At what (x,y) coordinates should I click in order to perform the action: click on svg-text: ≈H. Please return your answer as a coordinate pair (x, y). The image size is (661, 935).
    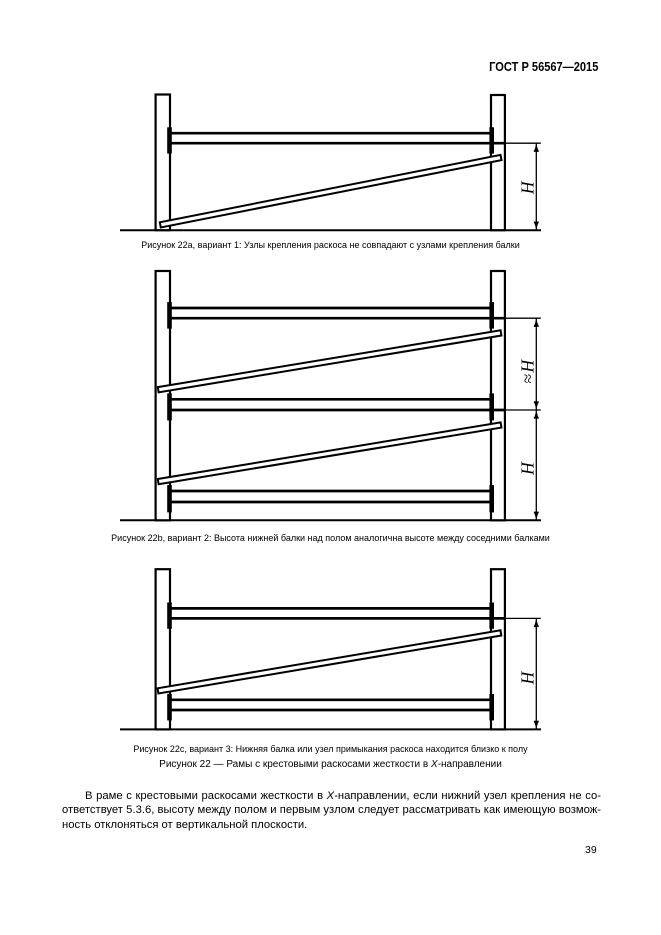
    Looking at the image, I should click on (528, 370).